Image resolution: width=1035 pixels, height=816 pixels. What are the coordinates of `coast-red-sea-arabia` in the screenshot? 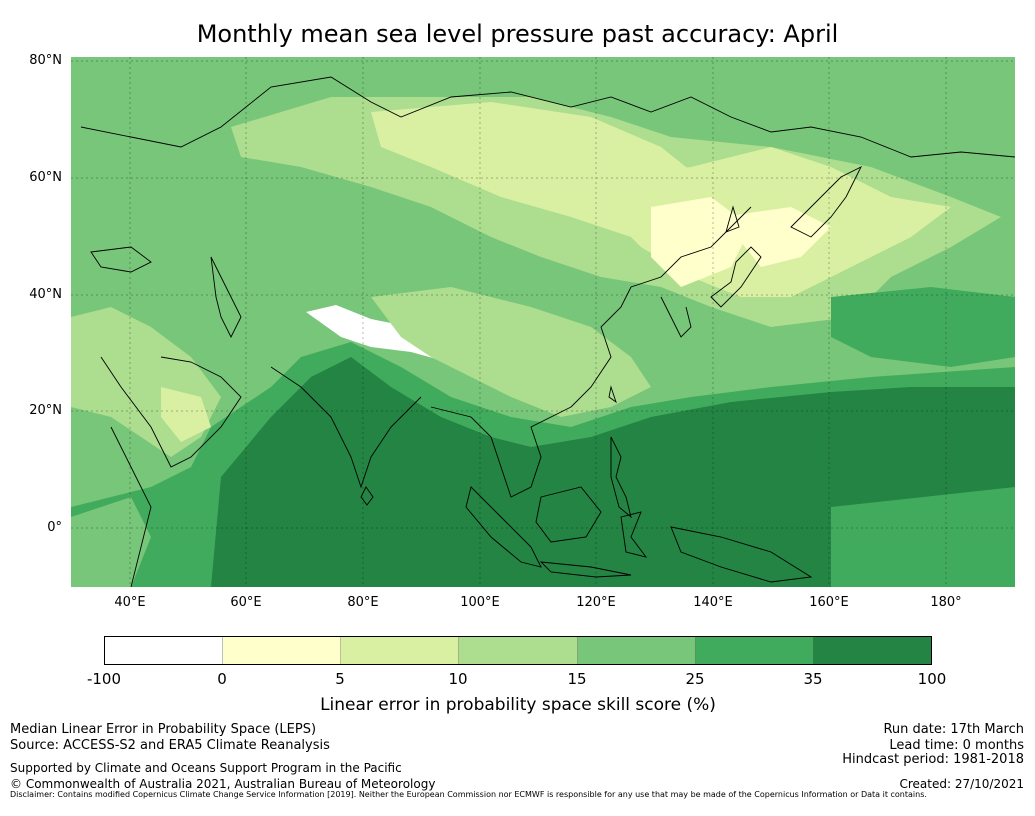 It's located at (171, 412).